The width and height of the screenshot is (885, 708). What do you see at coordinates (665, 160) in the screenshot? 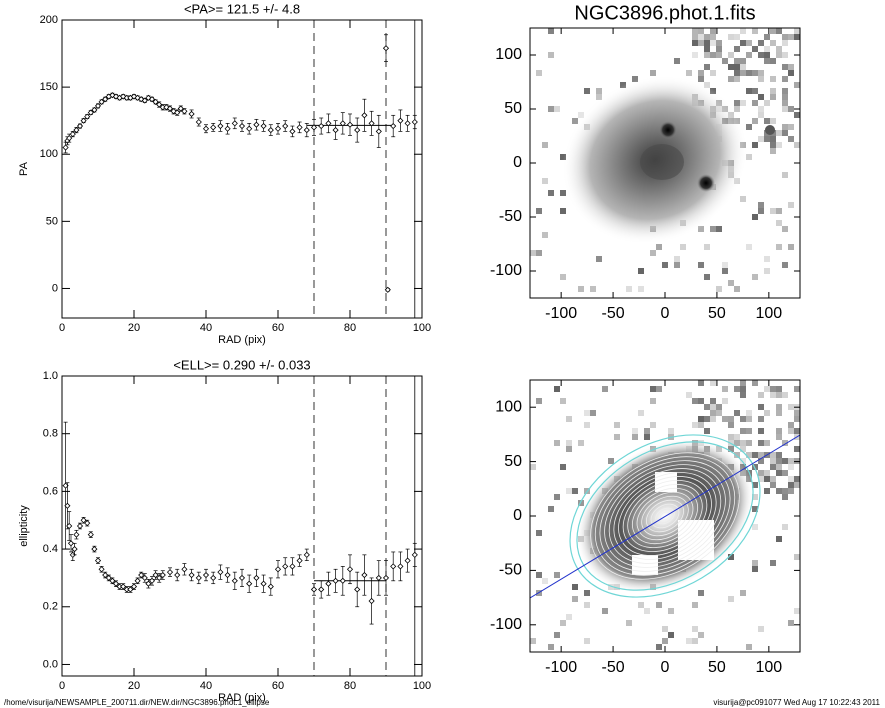
I see `image-noise` at bounding box center [665, 160].